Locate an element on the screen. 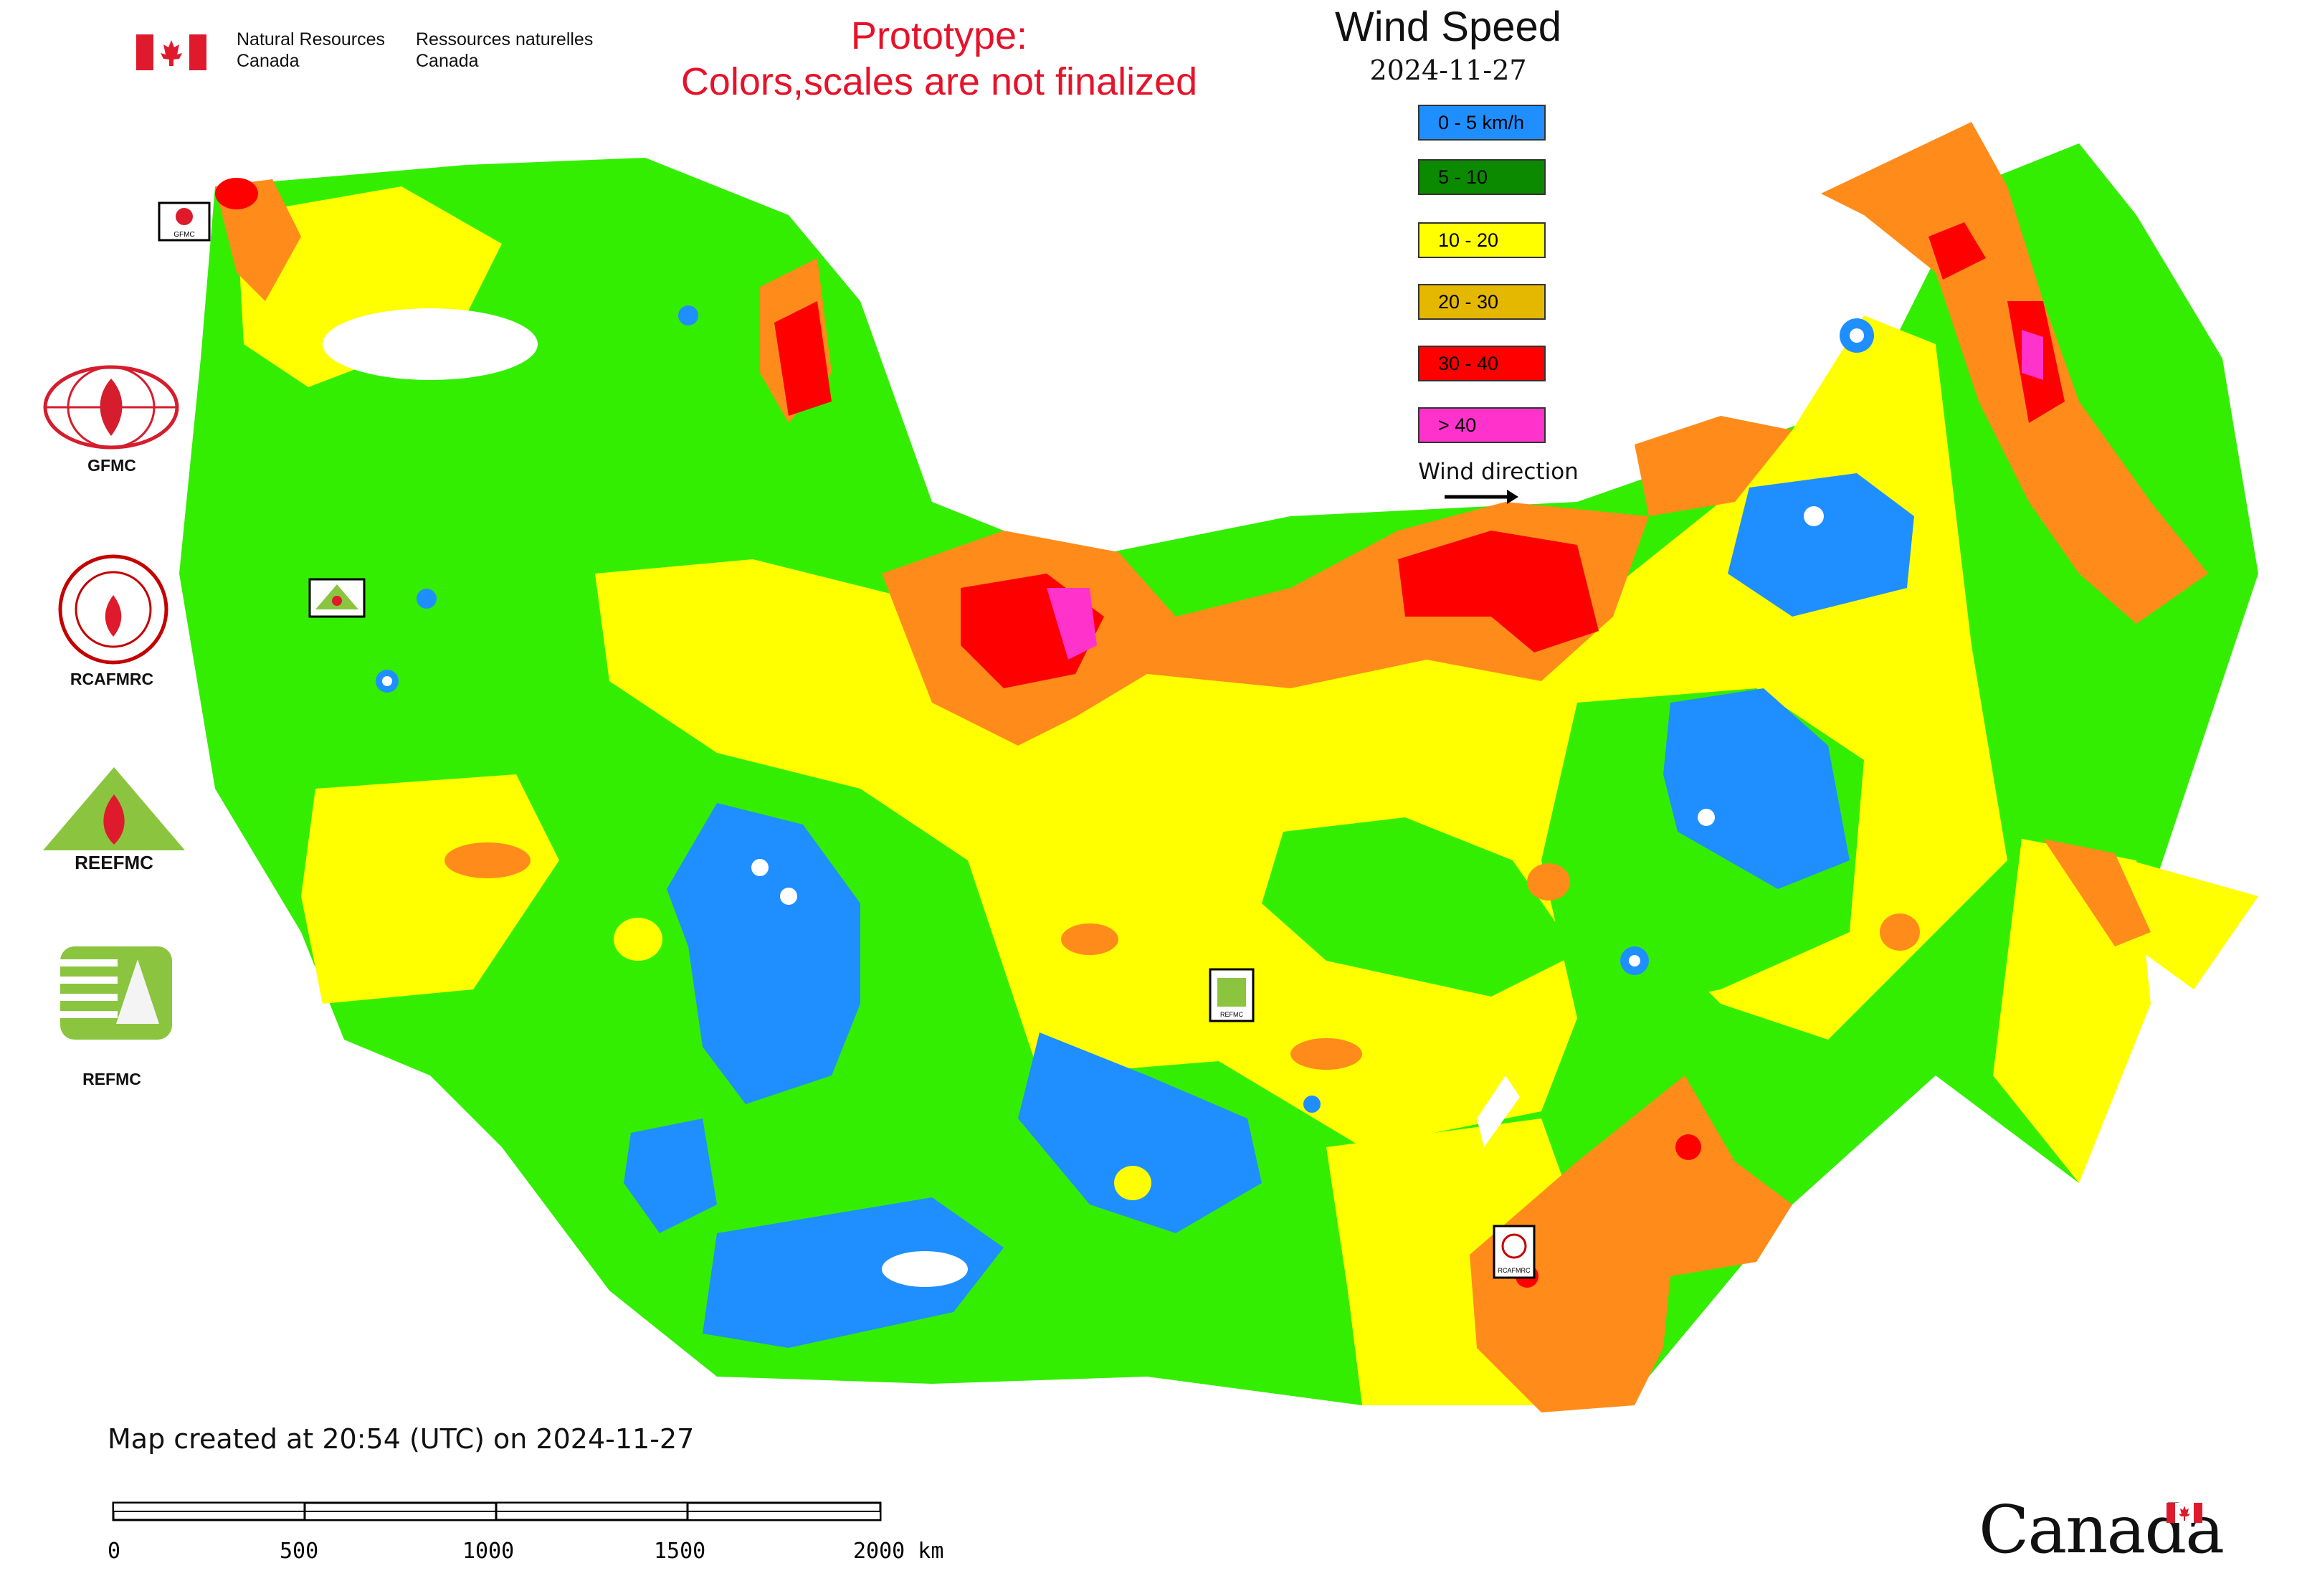  site-marker-refmc: REFMC is located at coordinates (1232, 995).